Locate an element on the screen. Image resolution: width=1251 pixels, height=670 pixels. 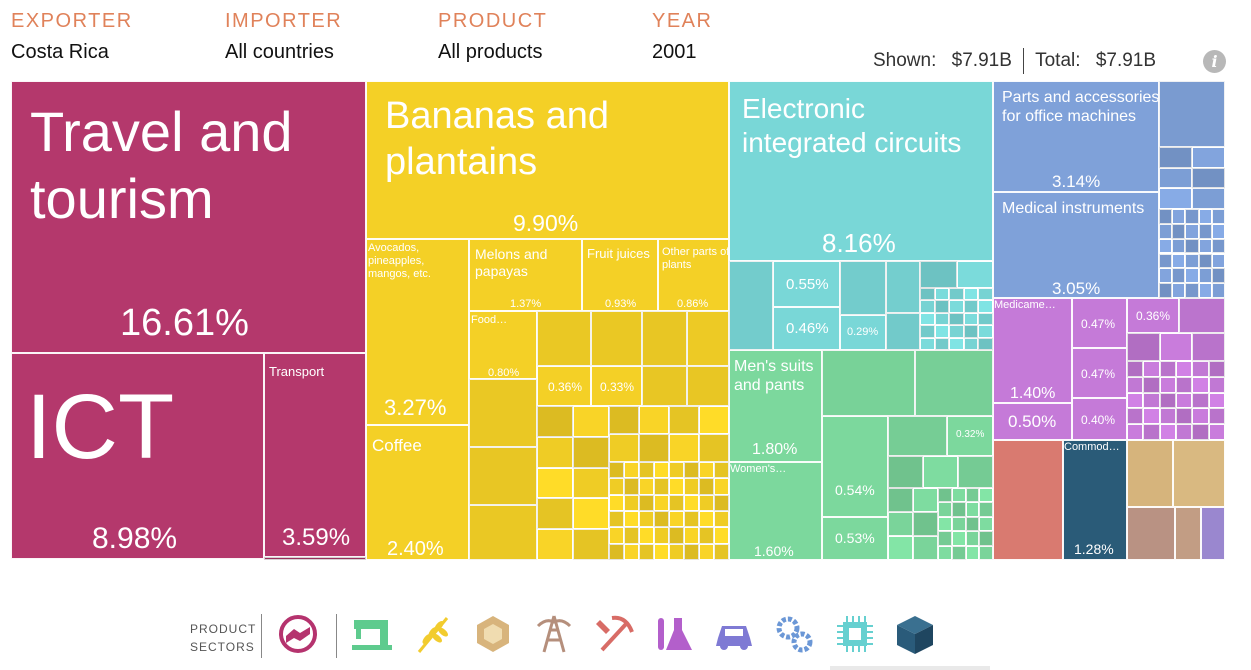
gears-icon is located at coordinates (795, 634).